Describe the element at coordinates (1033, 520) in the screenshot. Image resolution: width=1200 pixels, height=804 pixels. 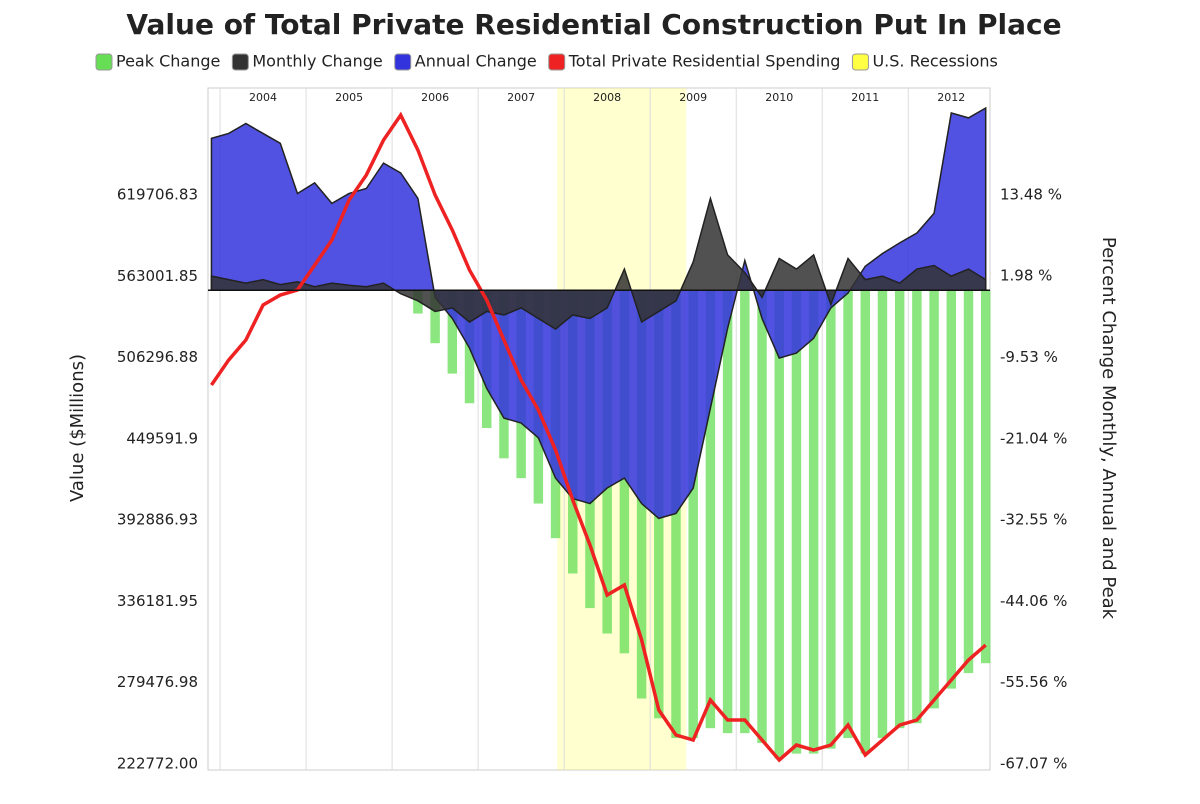
I see `y2-tick-label: -32.55 %` at that location.